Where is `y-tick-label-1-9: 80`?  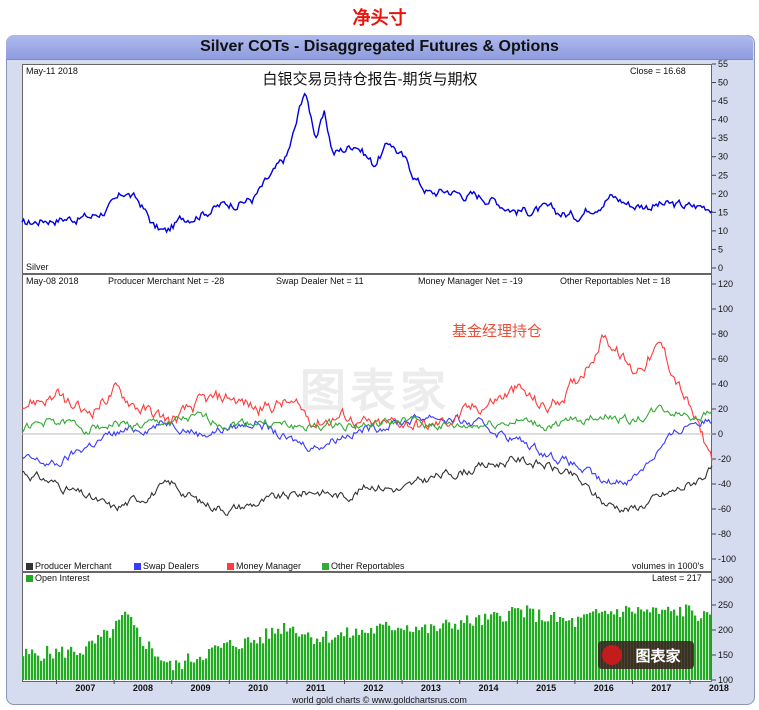
y-tick-label-1-9: 80 is located at coordinates (723, 334).